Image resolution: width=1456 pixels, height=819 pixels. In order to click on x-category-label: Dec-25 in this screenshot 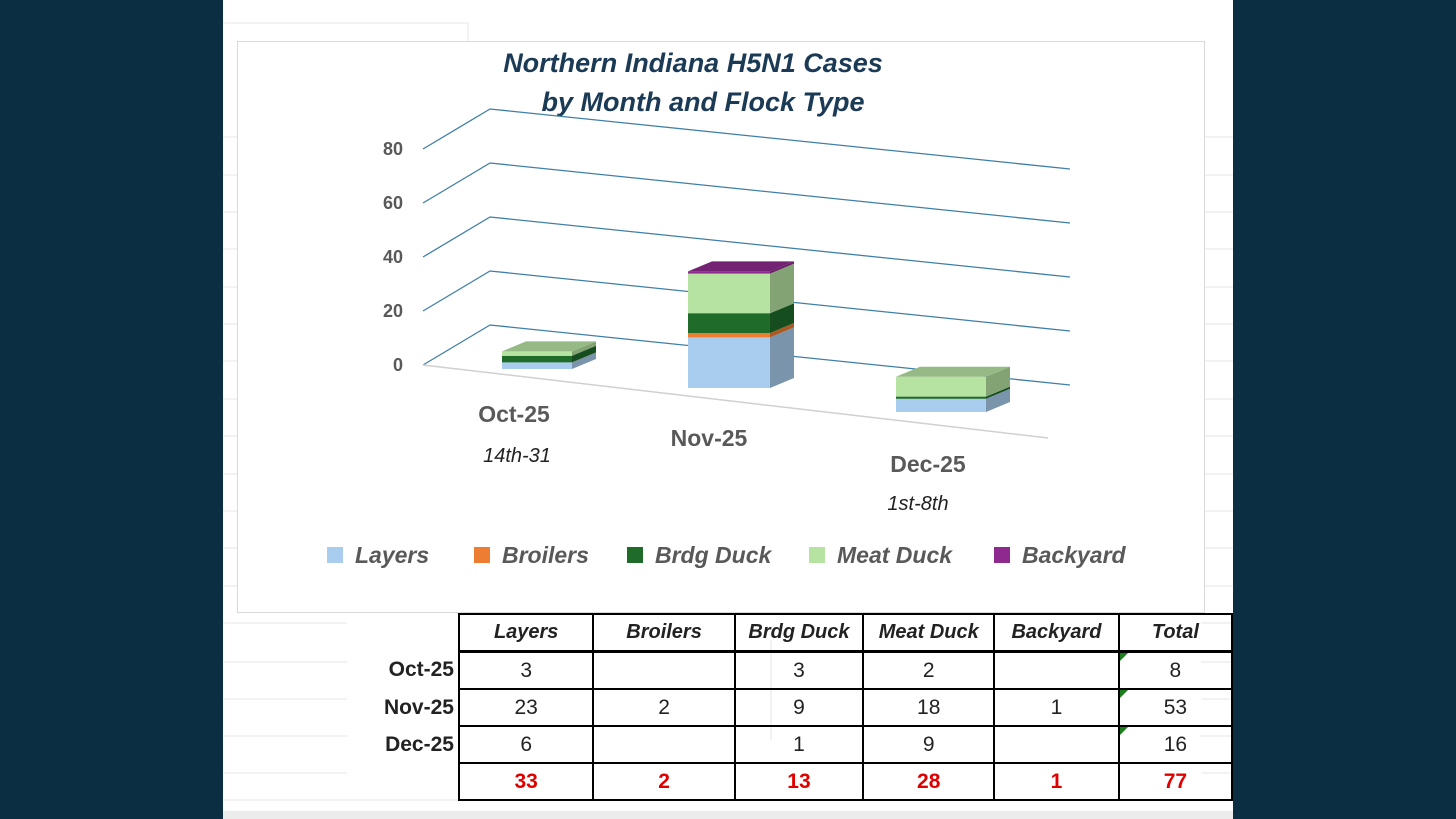, I will do `click(928, 464)`.